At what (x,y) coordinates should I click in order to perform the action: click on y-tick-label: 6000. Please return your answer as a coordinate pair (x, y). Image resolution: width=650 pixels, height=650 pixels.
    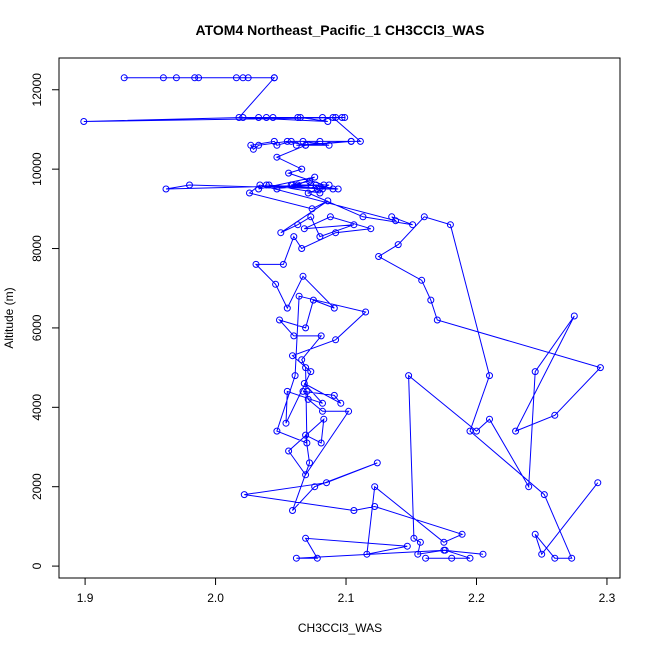
    Looking at the image, I should click on (37, 327).